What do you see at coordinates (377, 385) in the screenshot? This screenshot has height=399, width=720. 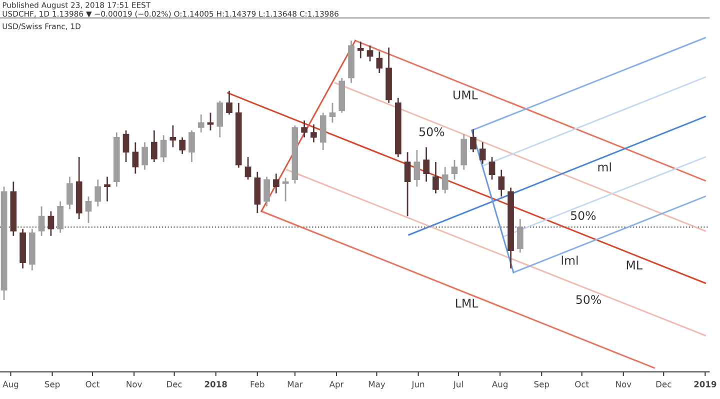 I see `x-tick-label: May` at bounding box center [377, 385].